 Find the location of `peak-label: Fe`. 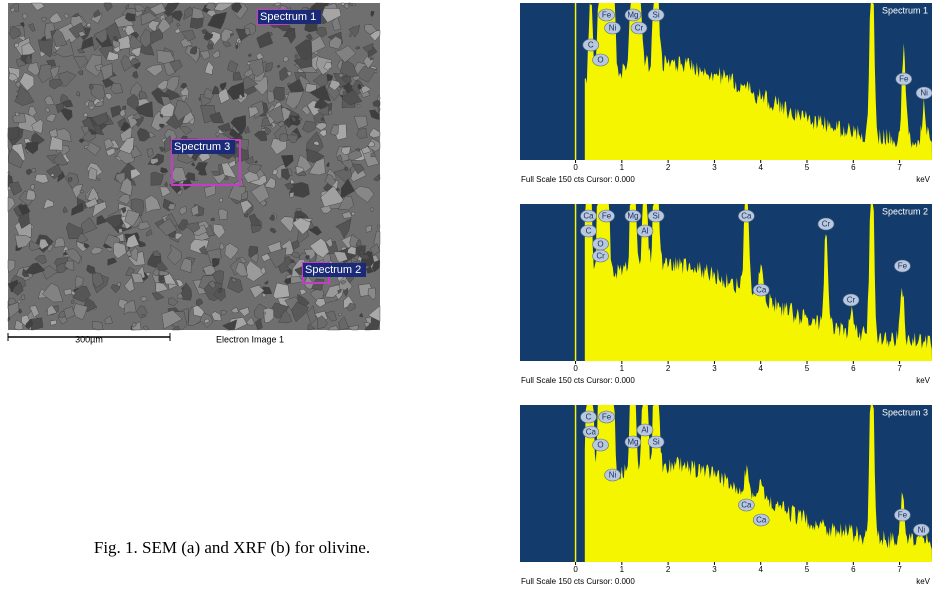

peak-label: Fe is located at coordinates (903, 266).